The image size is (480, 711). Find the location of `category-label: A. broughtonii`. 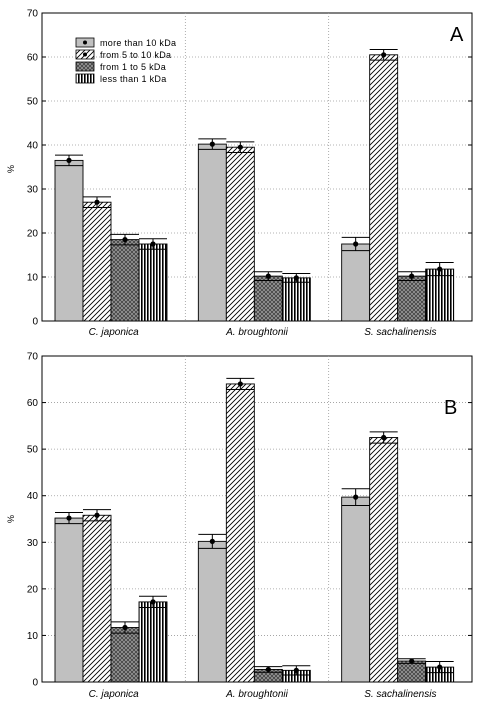

category-label: A. broughtonii is located at coordinates (256, 694).